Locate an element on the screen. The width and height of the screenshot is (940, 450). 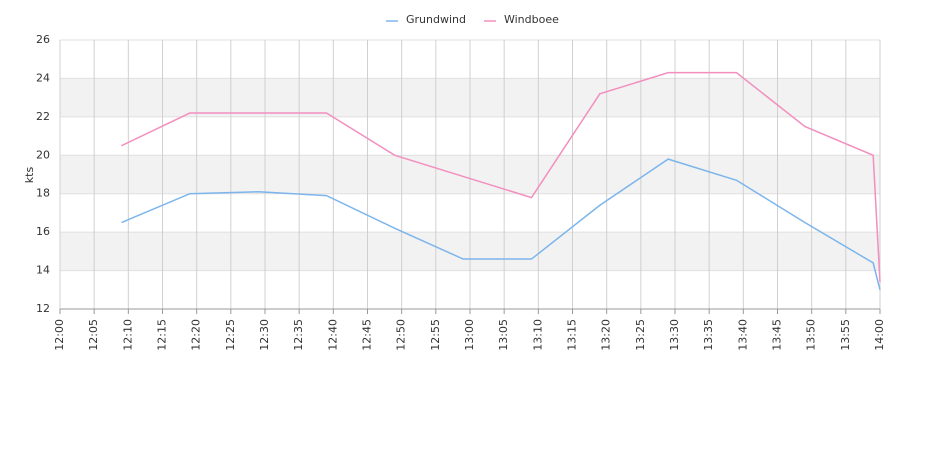
x-tick-label: 12:00 is located at coordinates (59, 335).